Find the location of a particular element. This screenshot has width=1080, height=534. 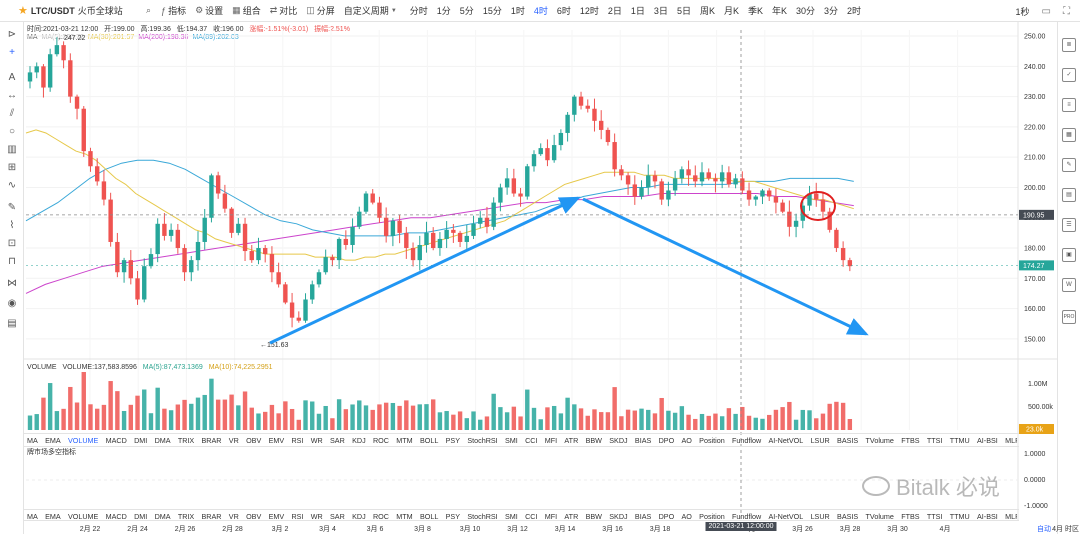

brush-icon: ⌇ is located at coordinates (12, 225).